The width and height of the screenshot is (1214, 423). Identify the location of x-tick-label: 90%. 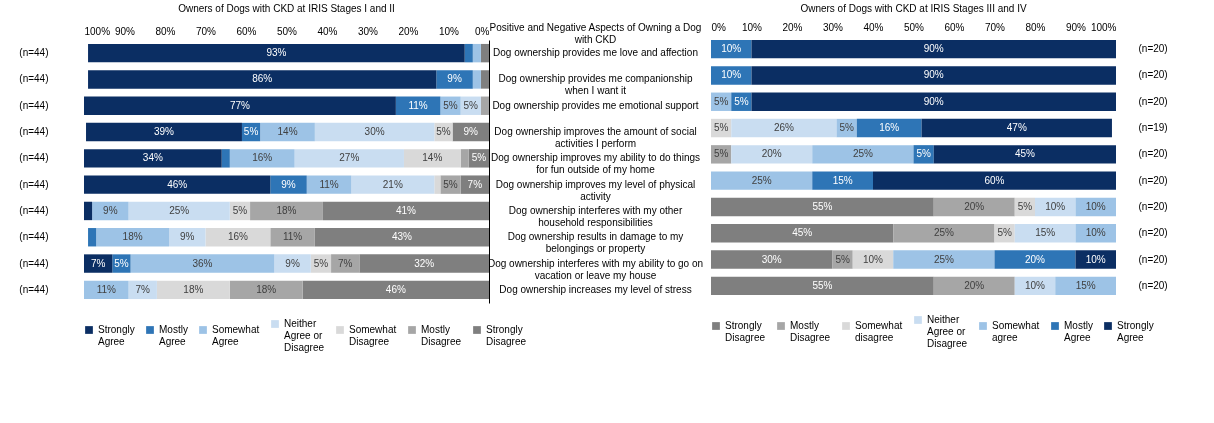
(1076, 27).